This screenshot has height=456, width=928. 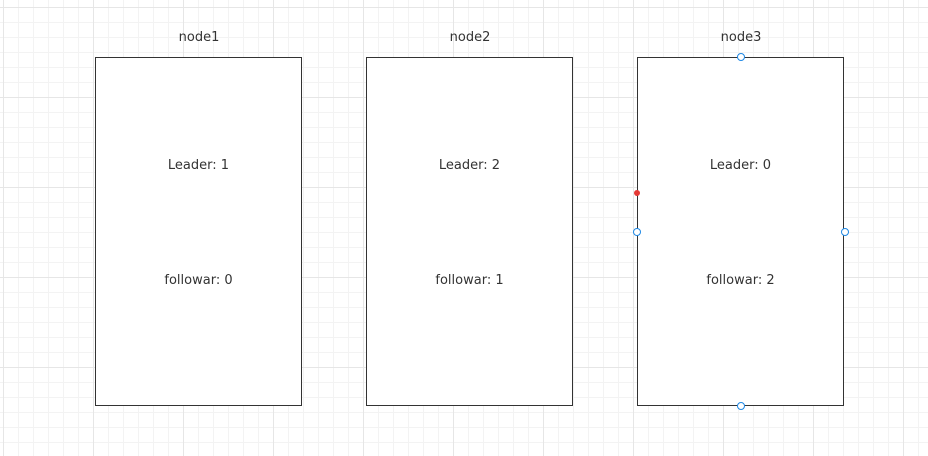 What do you see at coordinates (741, 57) in the screenshot?
I see `resize-handle-top` at bounding box center [741, 57].